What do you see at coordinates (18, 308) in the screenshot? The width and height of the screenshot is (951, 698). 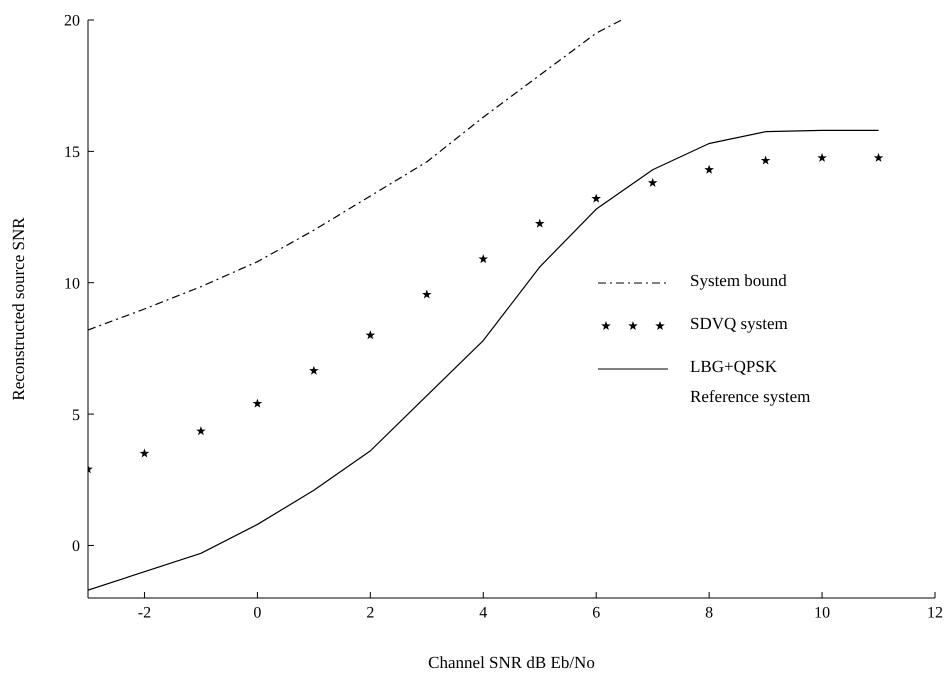 I see `y-axis-title: Reconstructed source SNR` at bounding box center [18, 308].